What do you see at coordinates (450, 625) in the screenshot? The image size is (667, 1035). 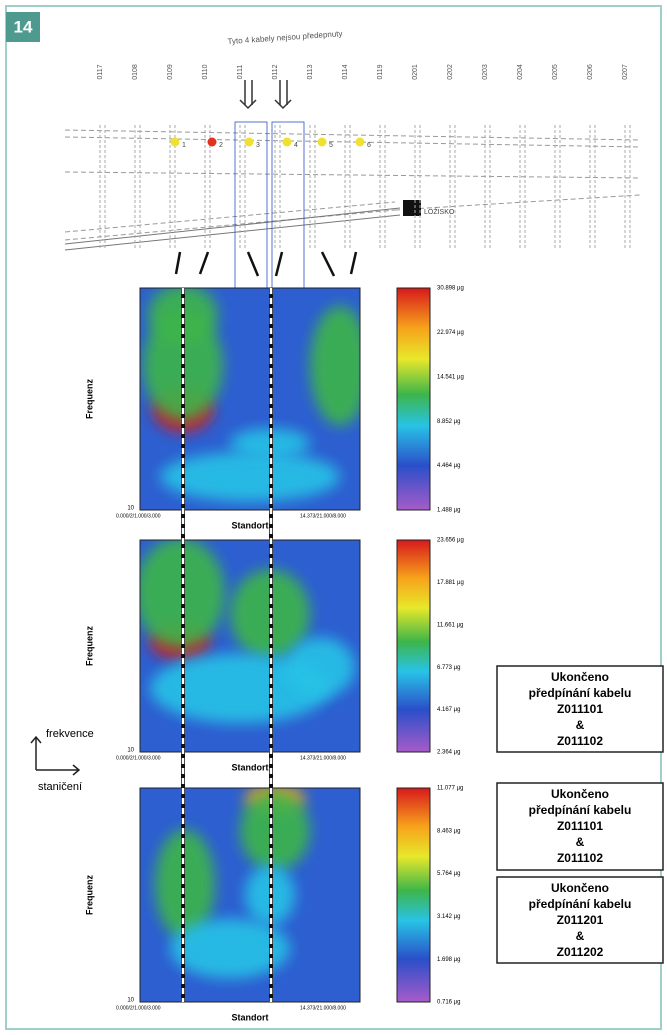 I see `colorbar-label: 11.661 µg` at bounding box center [450, 625].